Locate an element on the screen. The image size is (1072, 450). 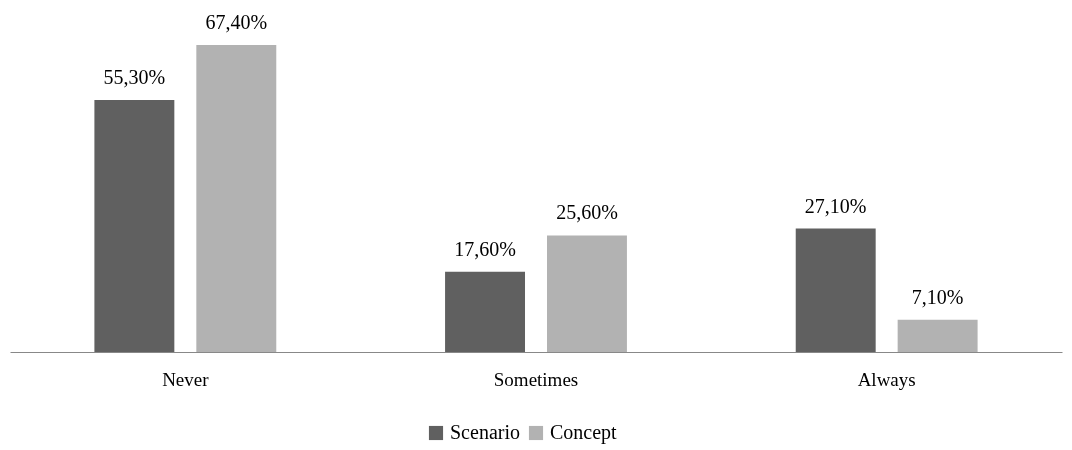
data-label: 27,10% is located at coordinates (835, 205).